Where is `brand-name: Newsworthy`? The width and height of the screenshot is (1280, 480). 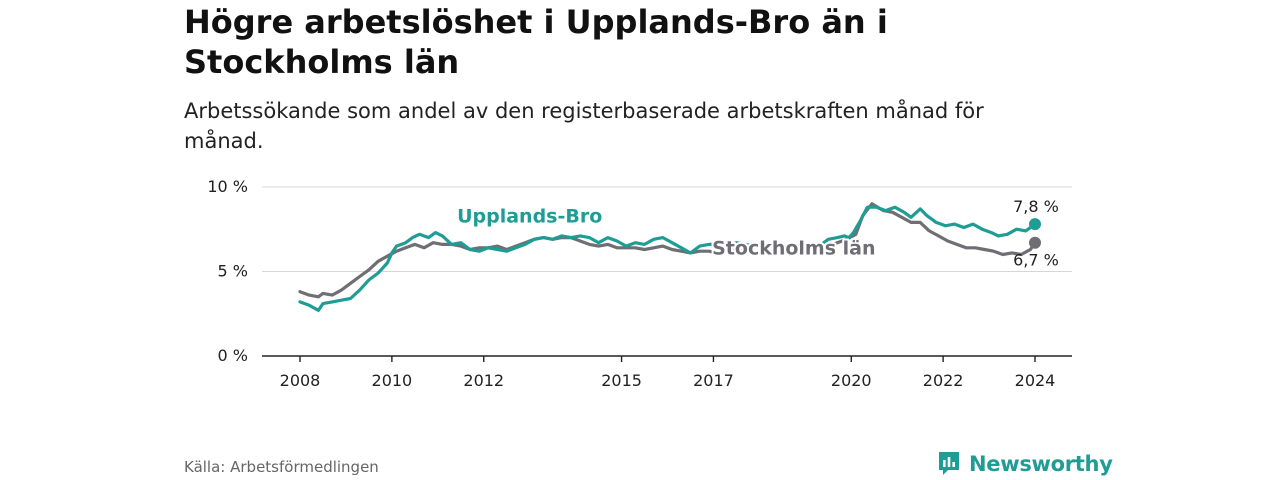
brand-name: Newsworthy is located at coordinates (1041, 464).